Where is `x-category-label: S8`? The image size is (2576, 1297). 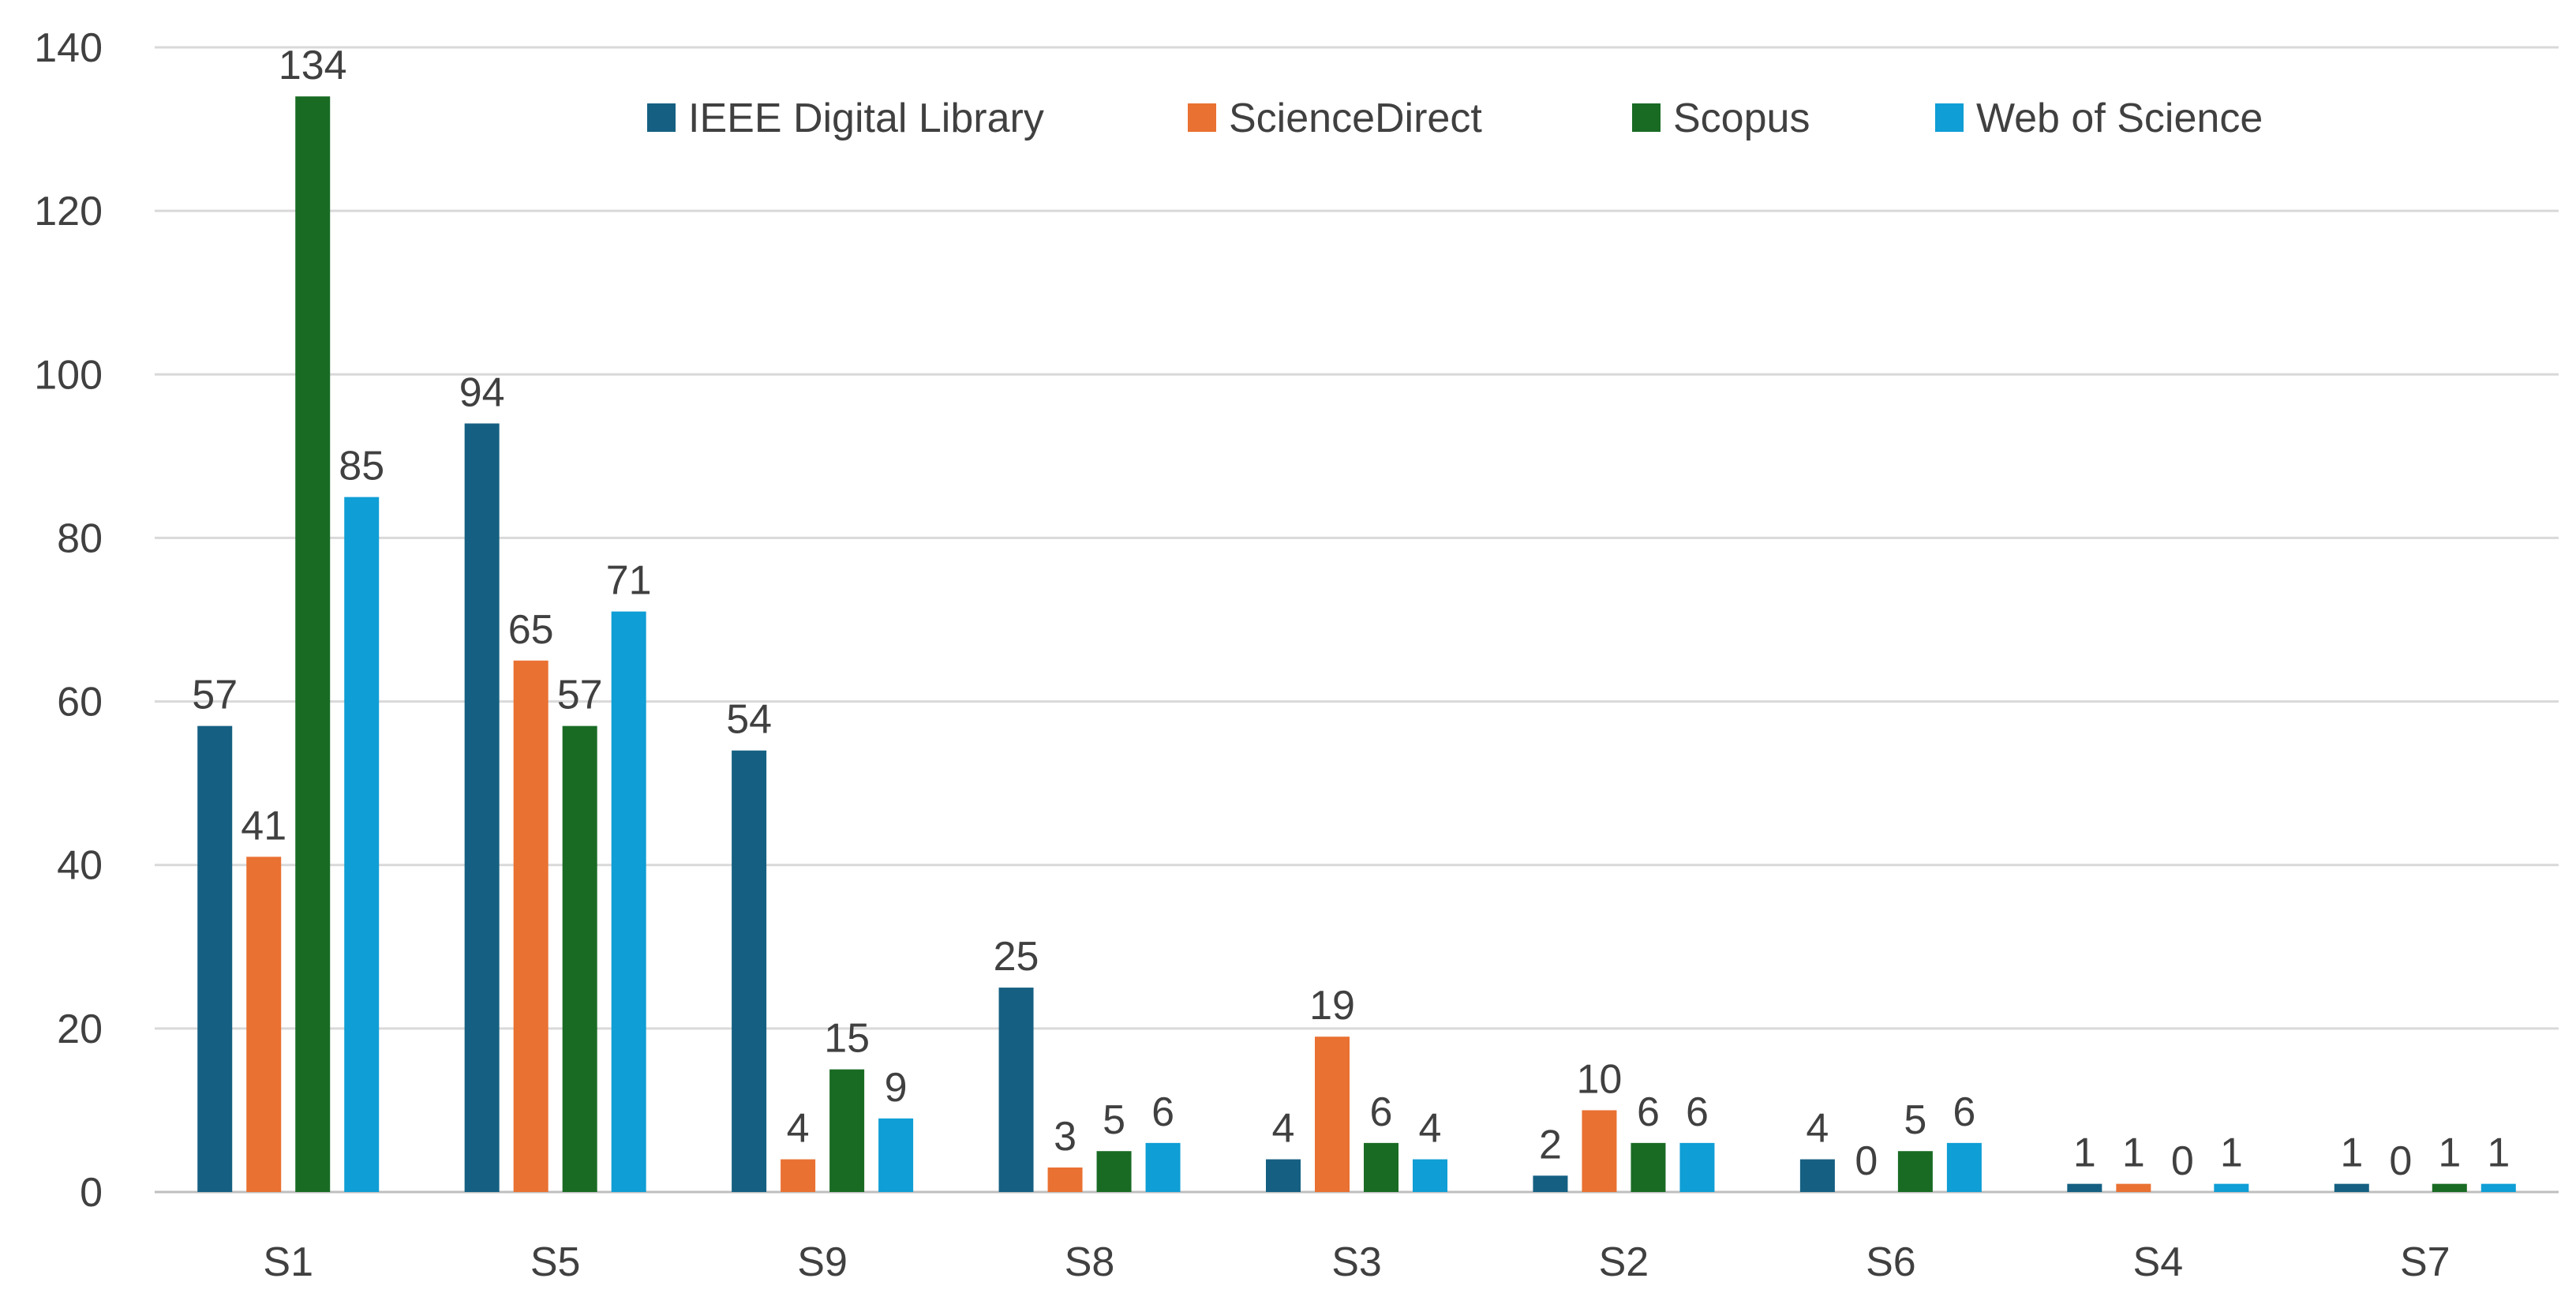 x-category-label: S8 is located at coordinates (1090, 1262).